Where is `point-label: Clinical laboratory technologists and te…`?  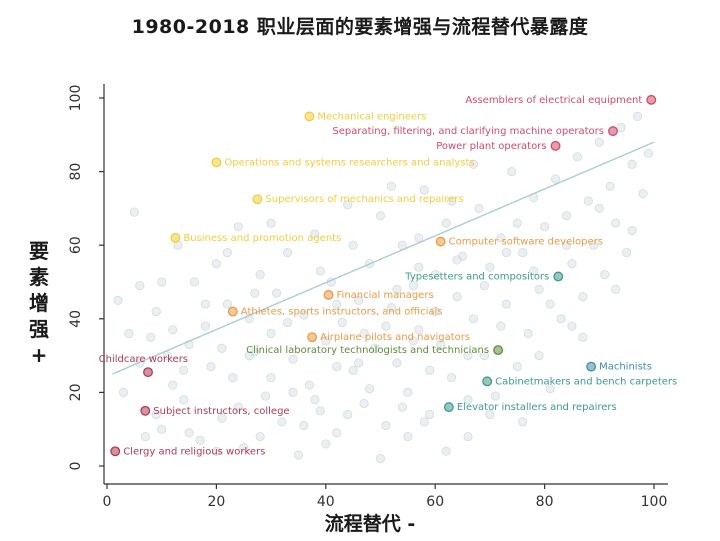 point-label: Clinical laboratory technologists and te… is located at coordinates (367, 350).